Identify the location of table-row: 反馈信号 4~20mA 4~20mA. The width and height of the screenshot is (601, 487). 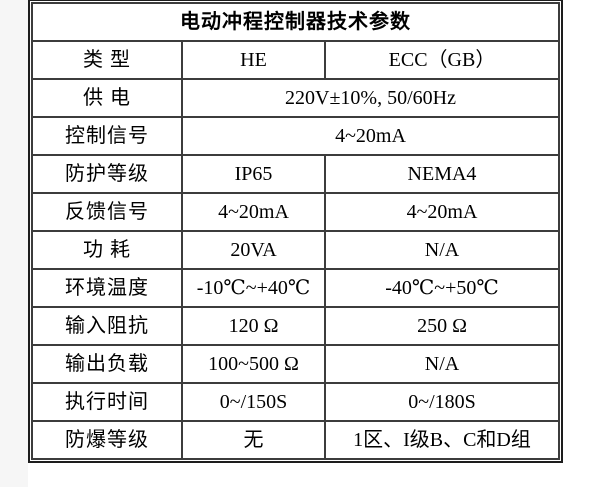
(295, 212).